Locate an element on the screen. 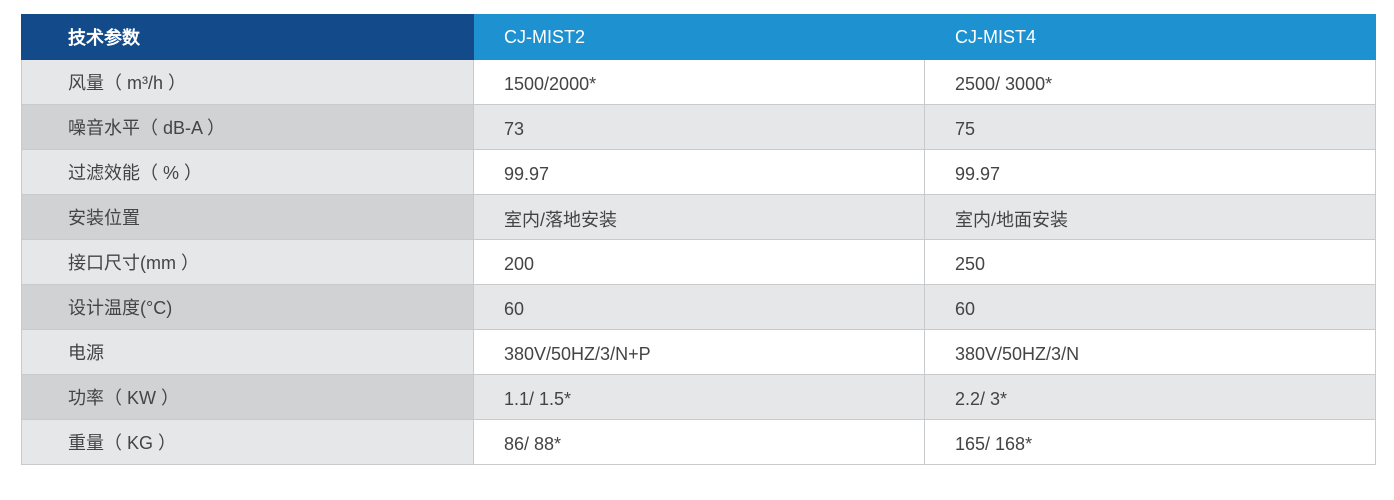  parameter-label: 电源 is located at coordinates (247, 352).